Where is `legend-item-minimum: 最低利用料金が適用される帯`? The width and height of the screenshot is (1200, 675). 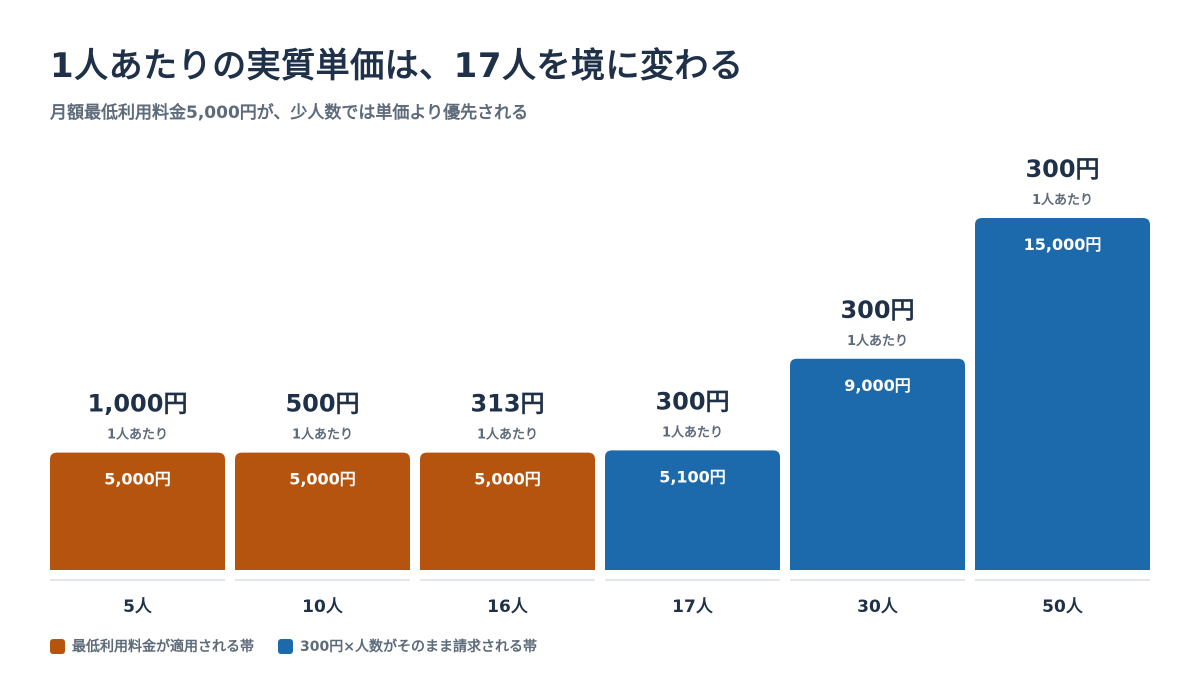 legend-item-minimum: 最低利用料金が適用される帯 is located at coordinates (152, 646).